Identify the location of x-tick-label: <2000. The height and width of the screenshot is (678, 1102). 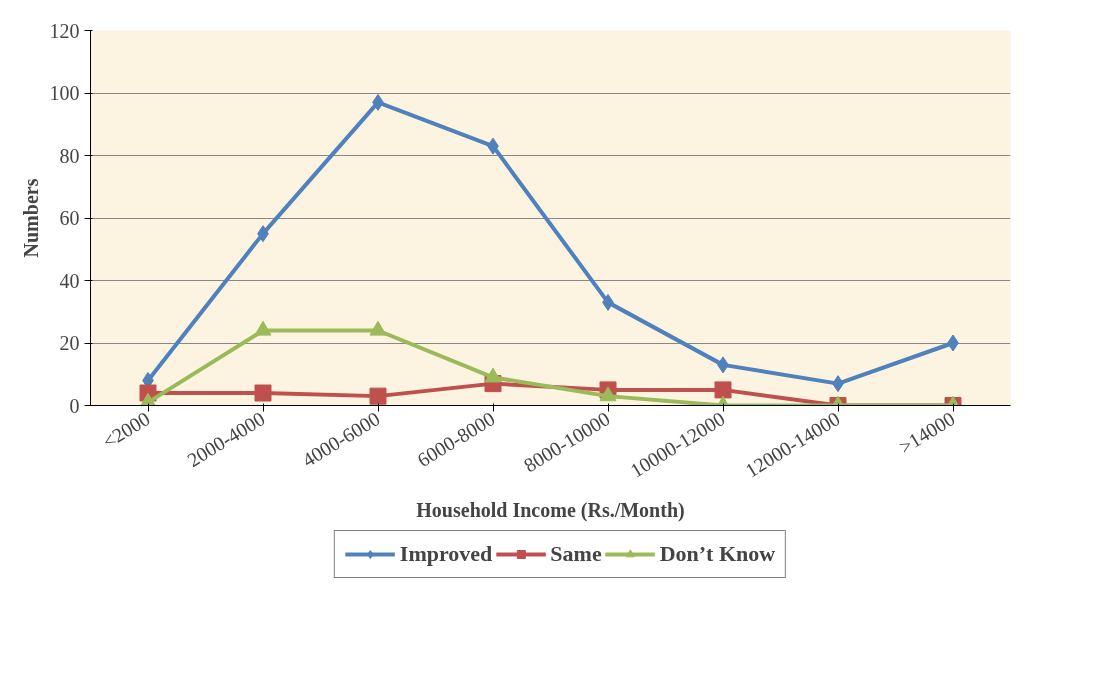
(126, 430).